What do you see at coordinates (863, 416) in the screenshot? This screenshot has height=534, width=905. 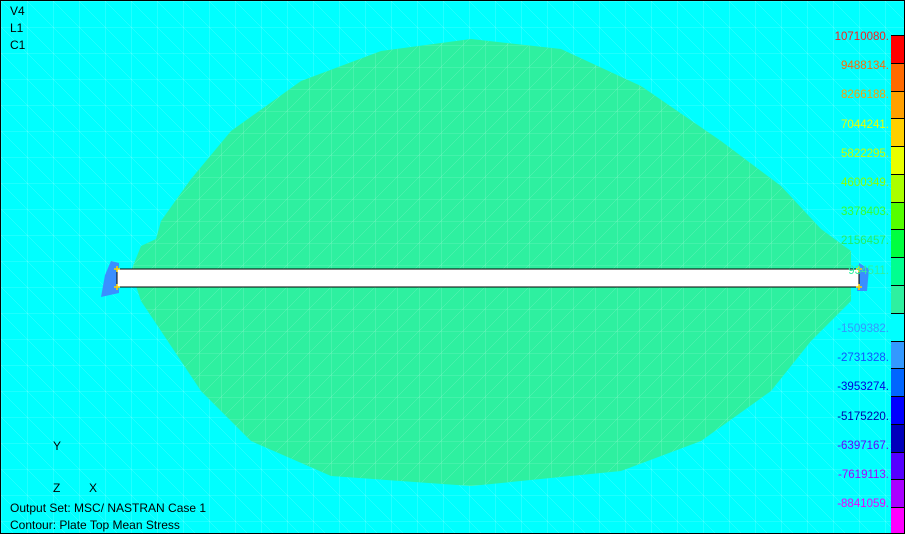 I see `legend-value: -5175220.` at bounding box center [863, 416].